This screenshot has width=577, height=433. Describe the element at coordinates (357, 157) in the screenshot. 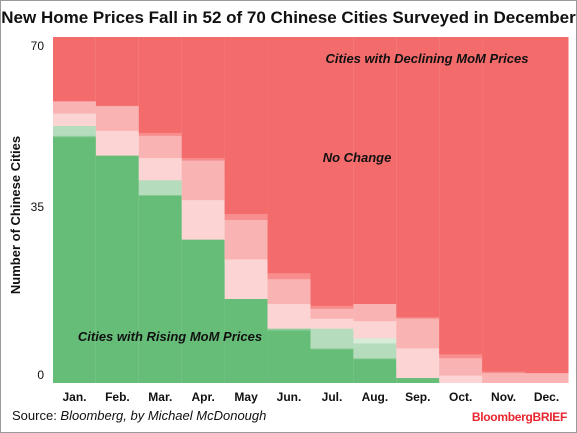

I see `annotation-no-change: No Change` at that location.